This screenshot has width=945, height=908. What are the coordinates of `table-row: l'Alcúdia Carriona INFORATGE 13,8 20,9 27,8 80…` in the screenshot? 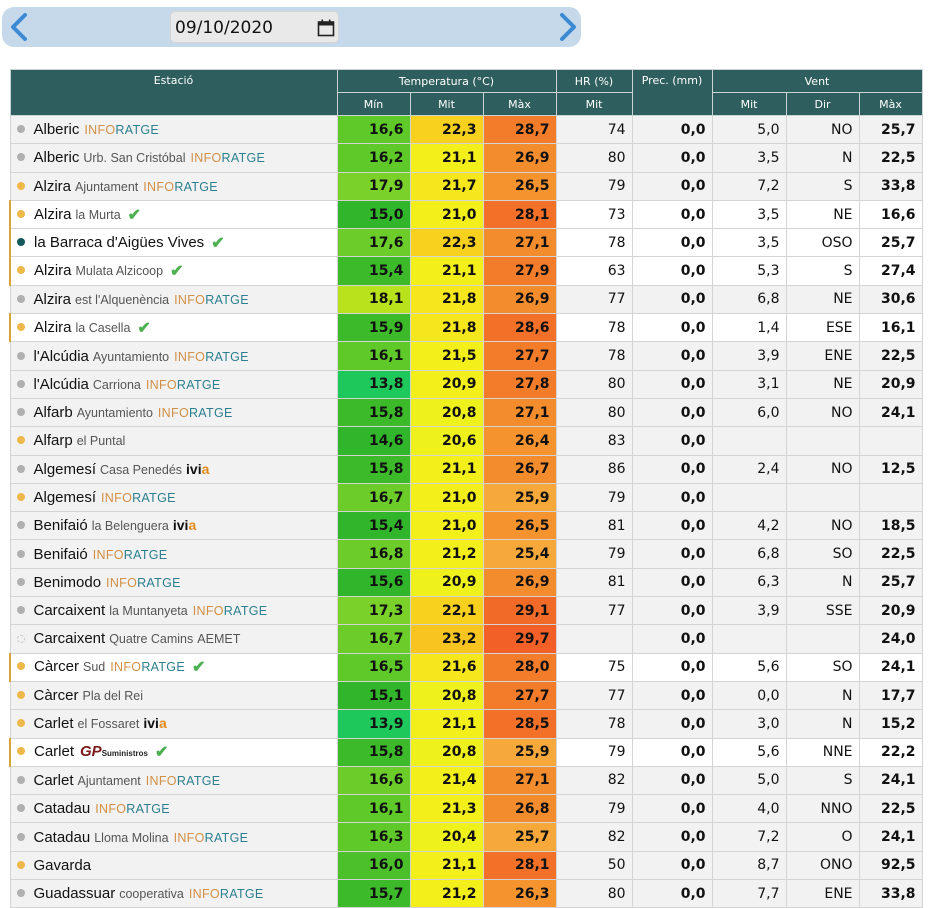 It's located at (466, 384).